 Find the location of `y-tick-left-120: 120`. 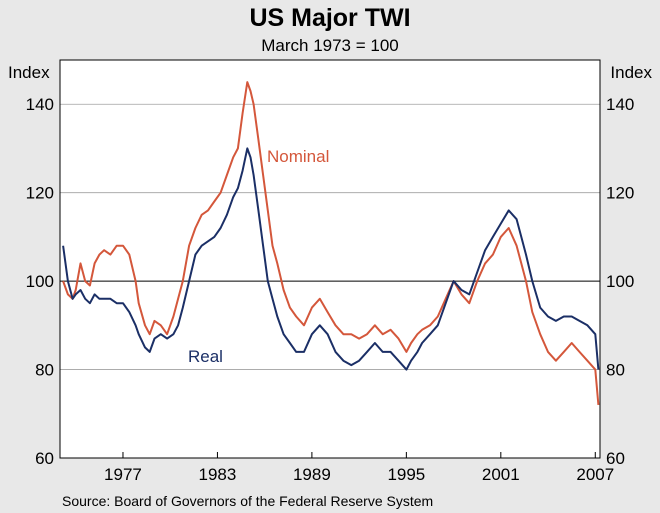

y-tick-left-120: 120 is located at coordinates (40, 193).